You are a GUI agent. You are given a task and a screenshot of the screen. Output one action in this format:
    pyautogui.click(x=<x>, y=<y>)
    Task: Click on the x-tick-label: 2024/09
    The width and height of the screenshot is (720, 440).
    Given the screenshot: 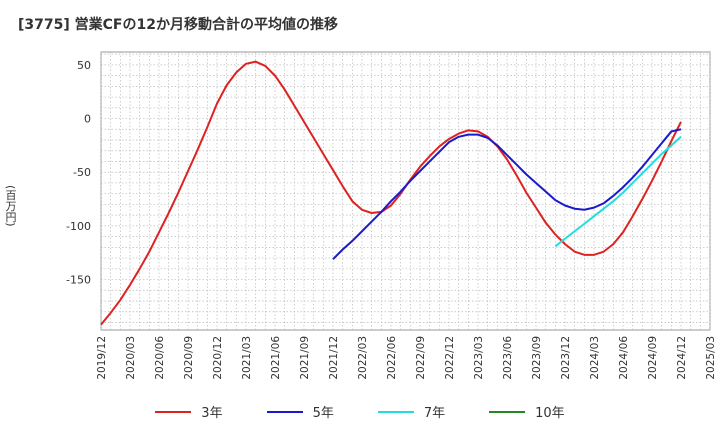 What is the action you would take?
    pyautogui.click(x=653, y=358)
    